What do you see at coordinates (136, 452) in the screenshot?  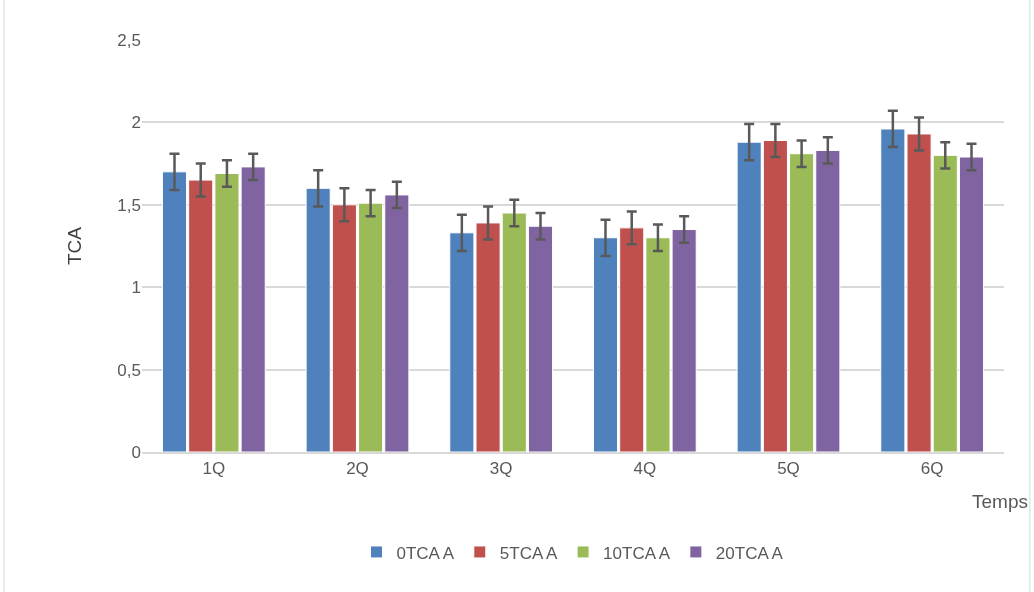 I see `y-tick-label: 0` at bounding box center [136, 452].